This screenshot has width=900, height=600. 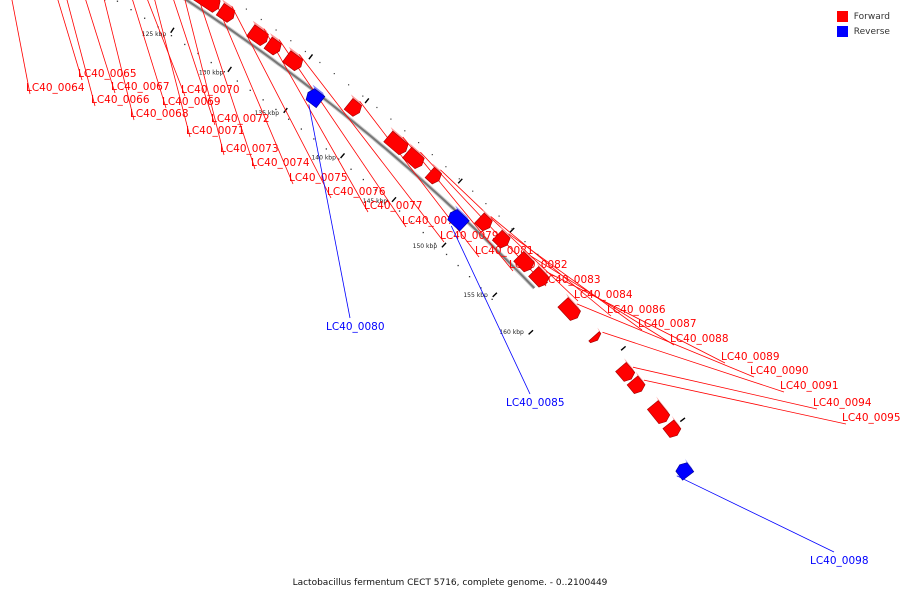 I want to click on gene-label: LC40_0072, so click(x=240, y=119).